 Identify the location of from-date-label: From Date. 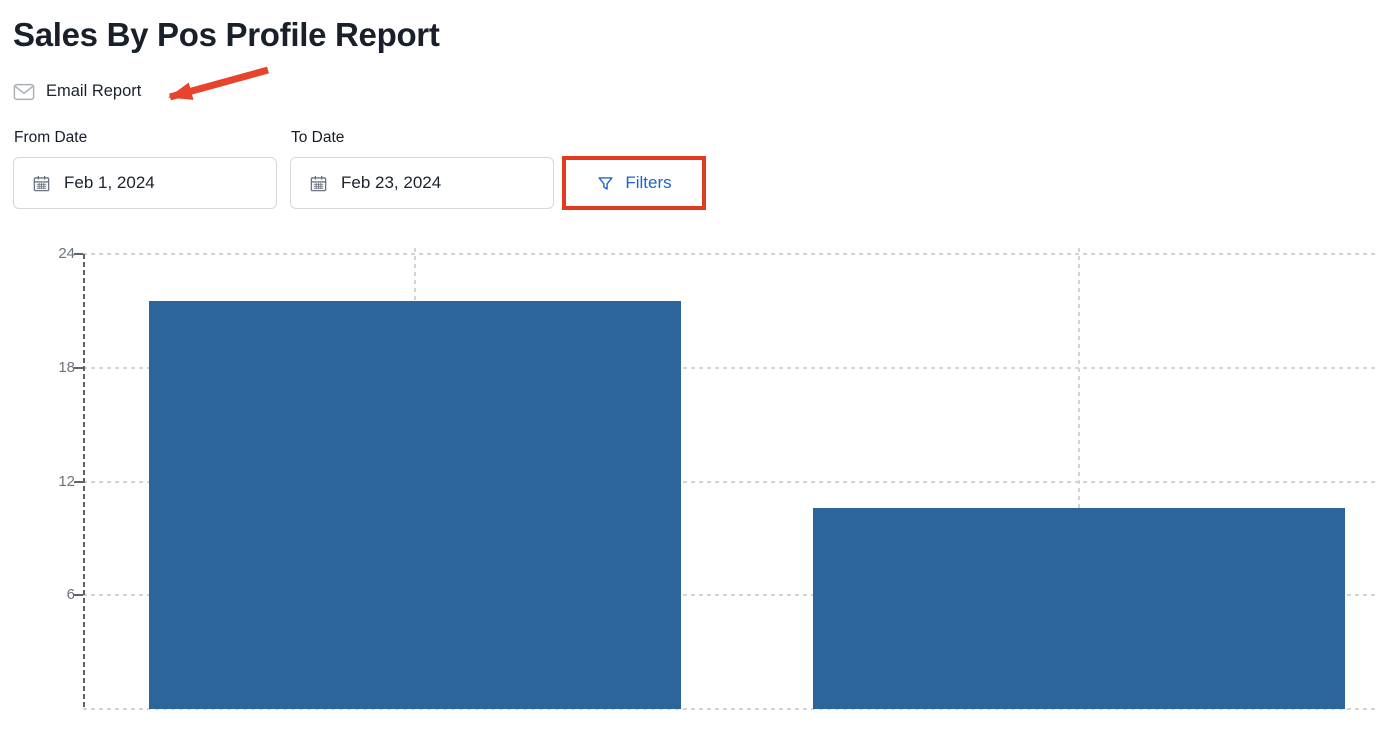
(51, 137).